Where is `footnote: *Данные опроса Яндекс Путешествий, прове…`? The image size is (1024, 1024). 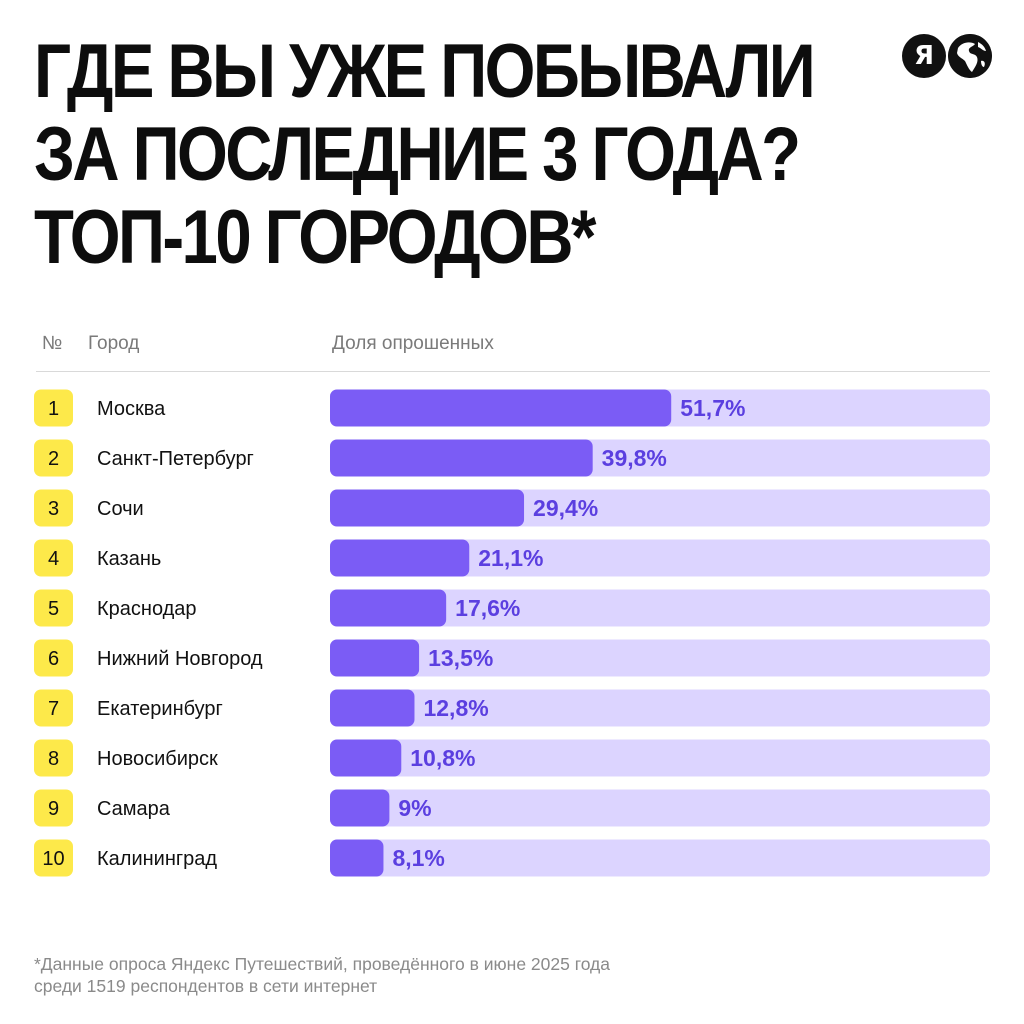 footnote: *Данные опроса Яндекс Путешествий, прове… is located at coordinates (394, 975).